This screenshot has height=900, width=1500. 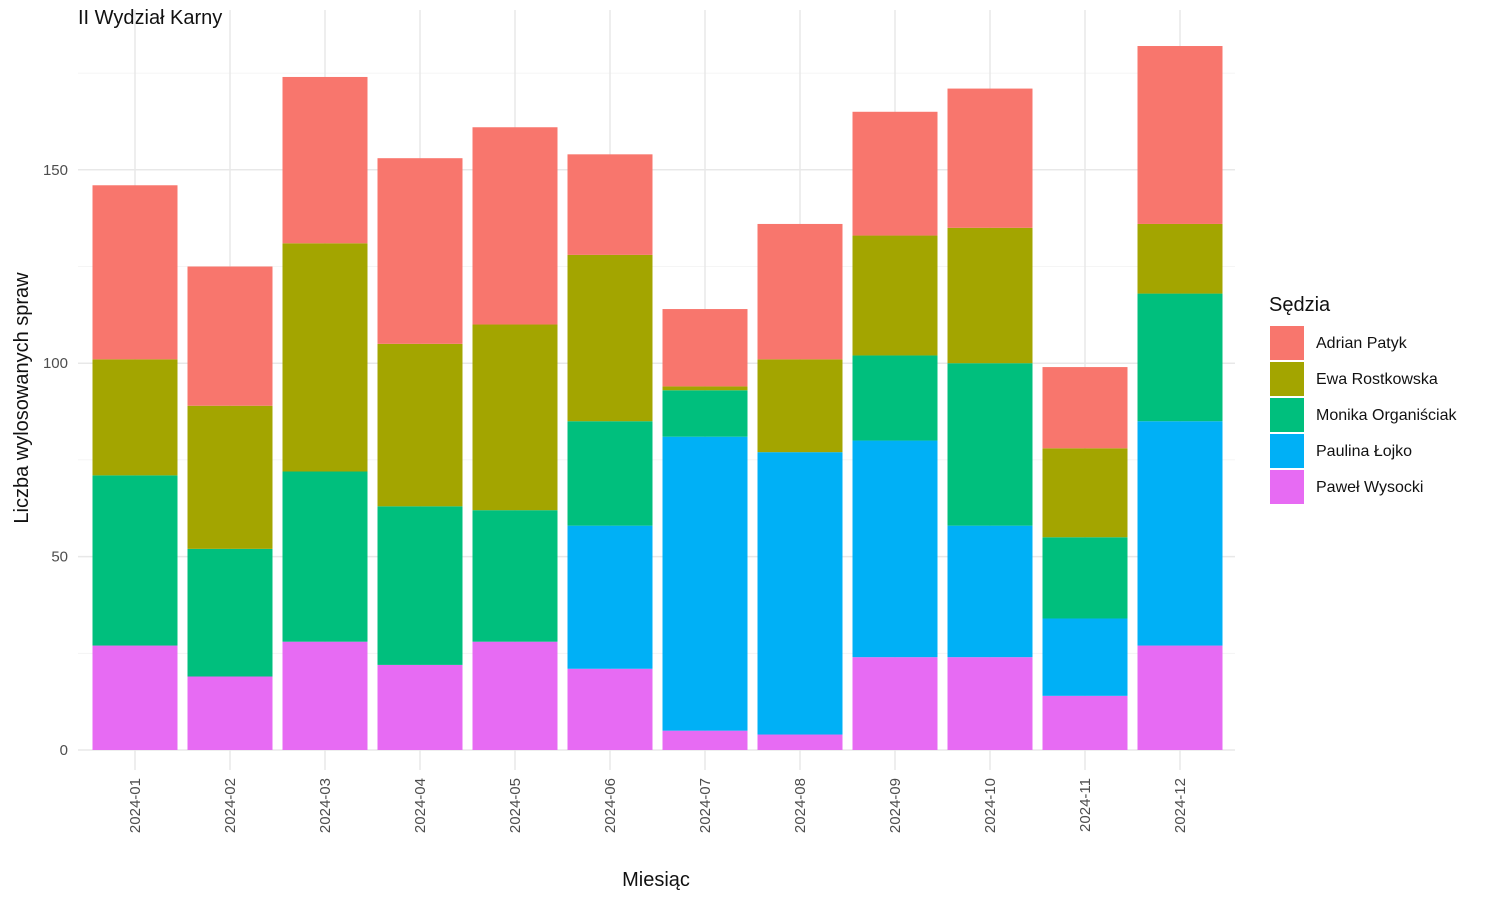 What do you see at coordinates (59, 557) in the screenshot?
I see `y-tick-label: 50` at bounding box center [59, 557].